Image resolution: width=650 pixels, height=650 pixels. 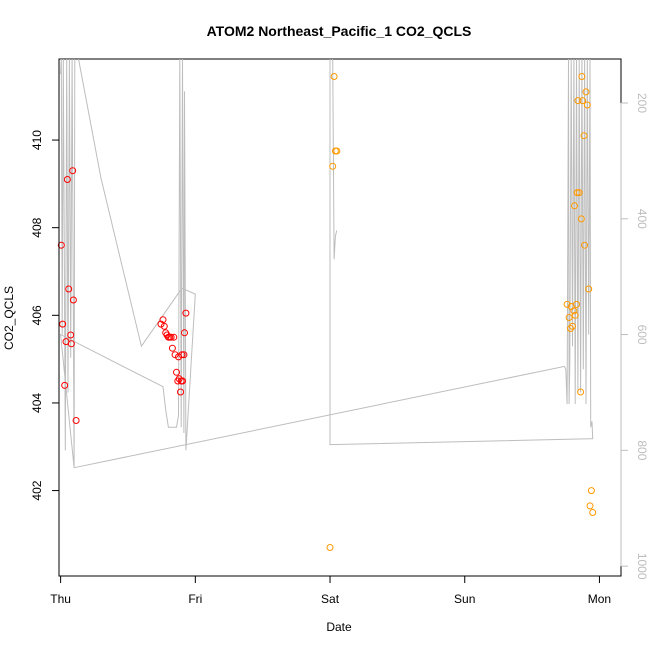 I want to click on x-axis: Thu Fri Sat Sun Mon, so click(x=330, y=590).